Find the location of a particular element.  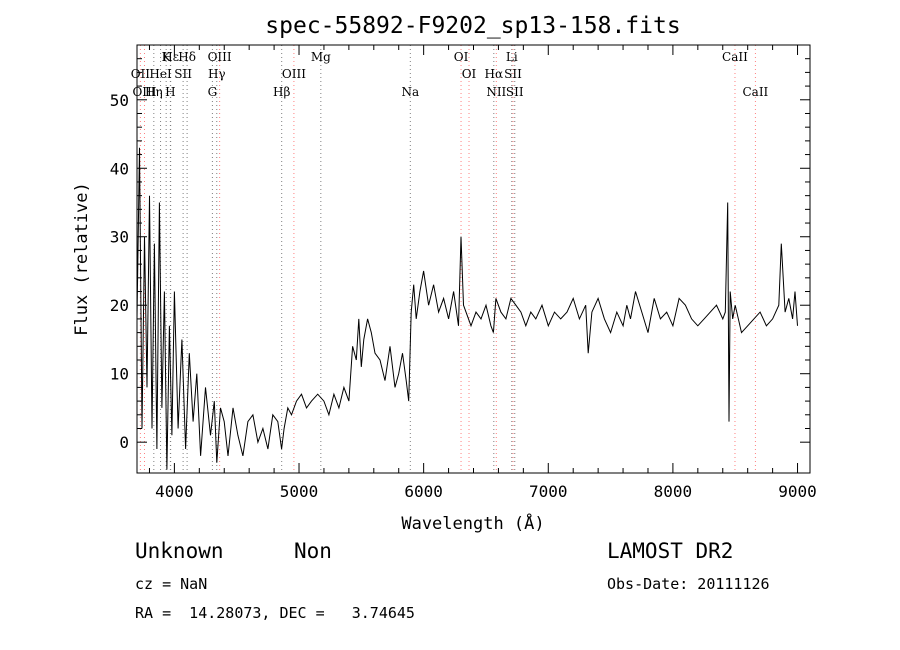

line-marker-label: Hδ is located at coordinates (187, 57).